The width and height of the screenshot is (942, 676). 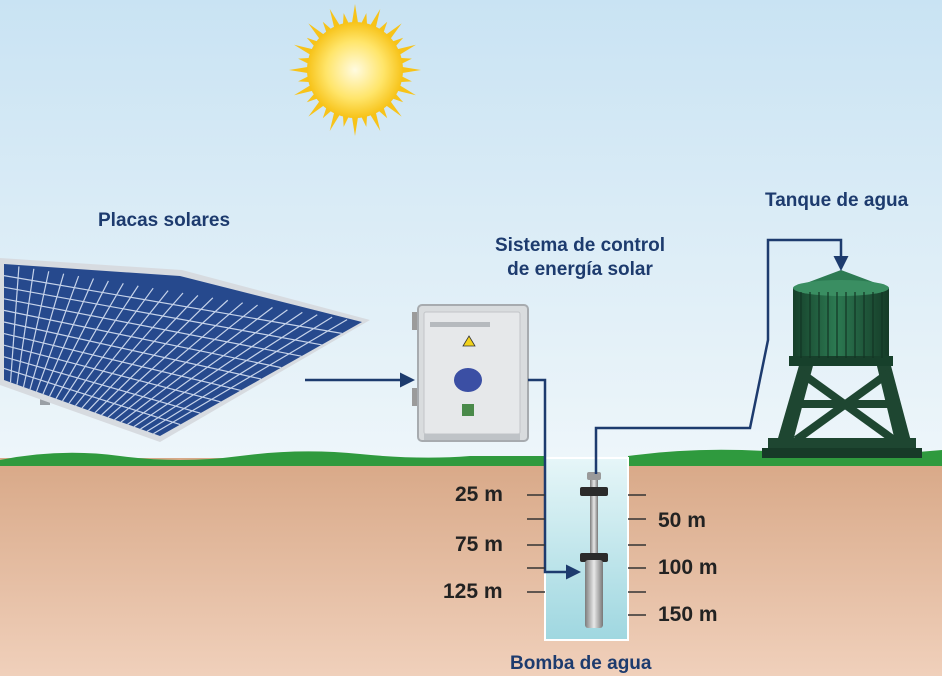 I want to click on solar-panel-array, so click(x=185, y=350).